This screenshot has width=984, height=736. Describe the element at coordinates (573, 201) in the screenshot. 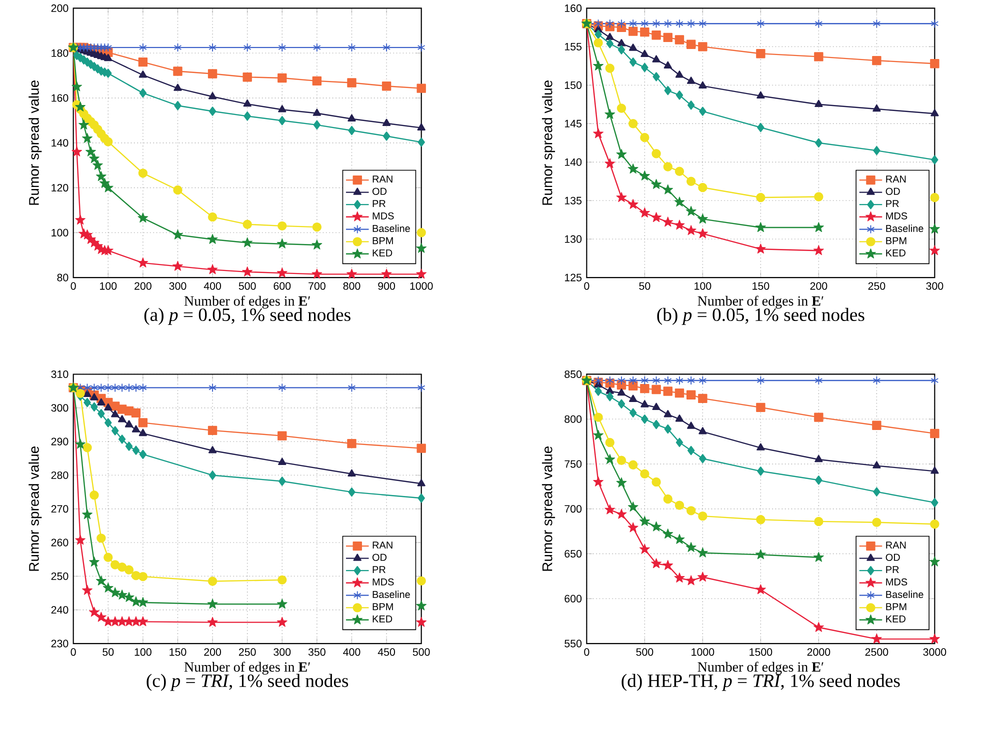

I see `y-tick-label: 135` at that location.